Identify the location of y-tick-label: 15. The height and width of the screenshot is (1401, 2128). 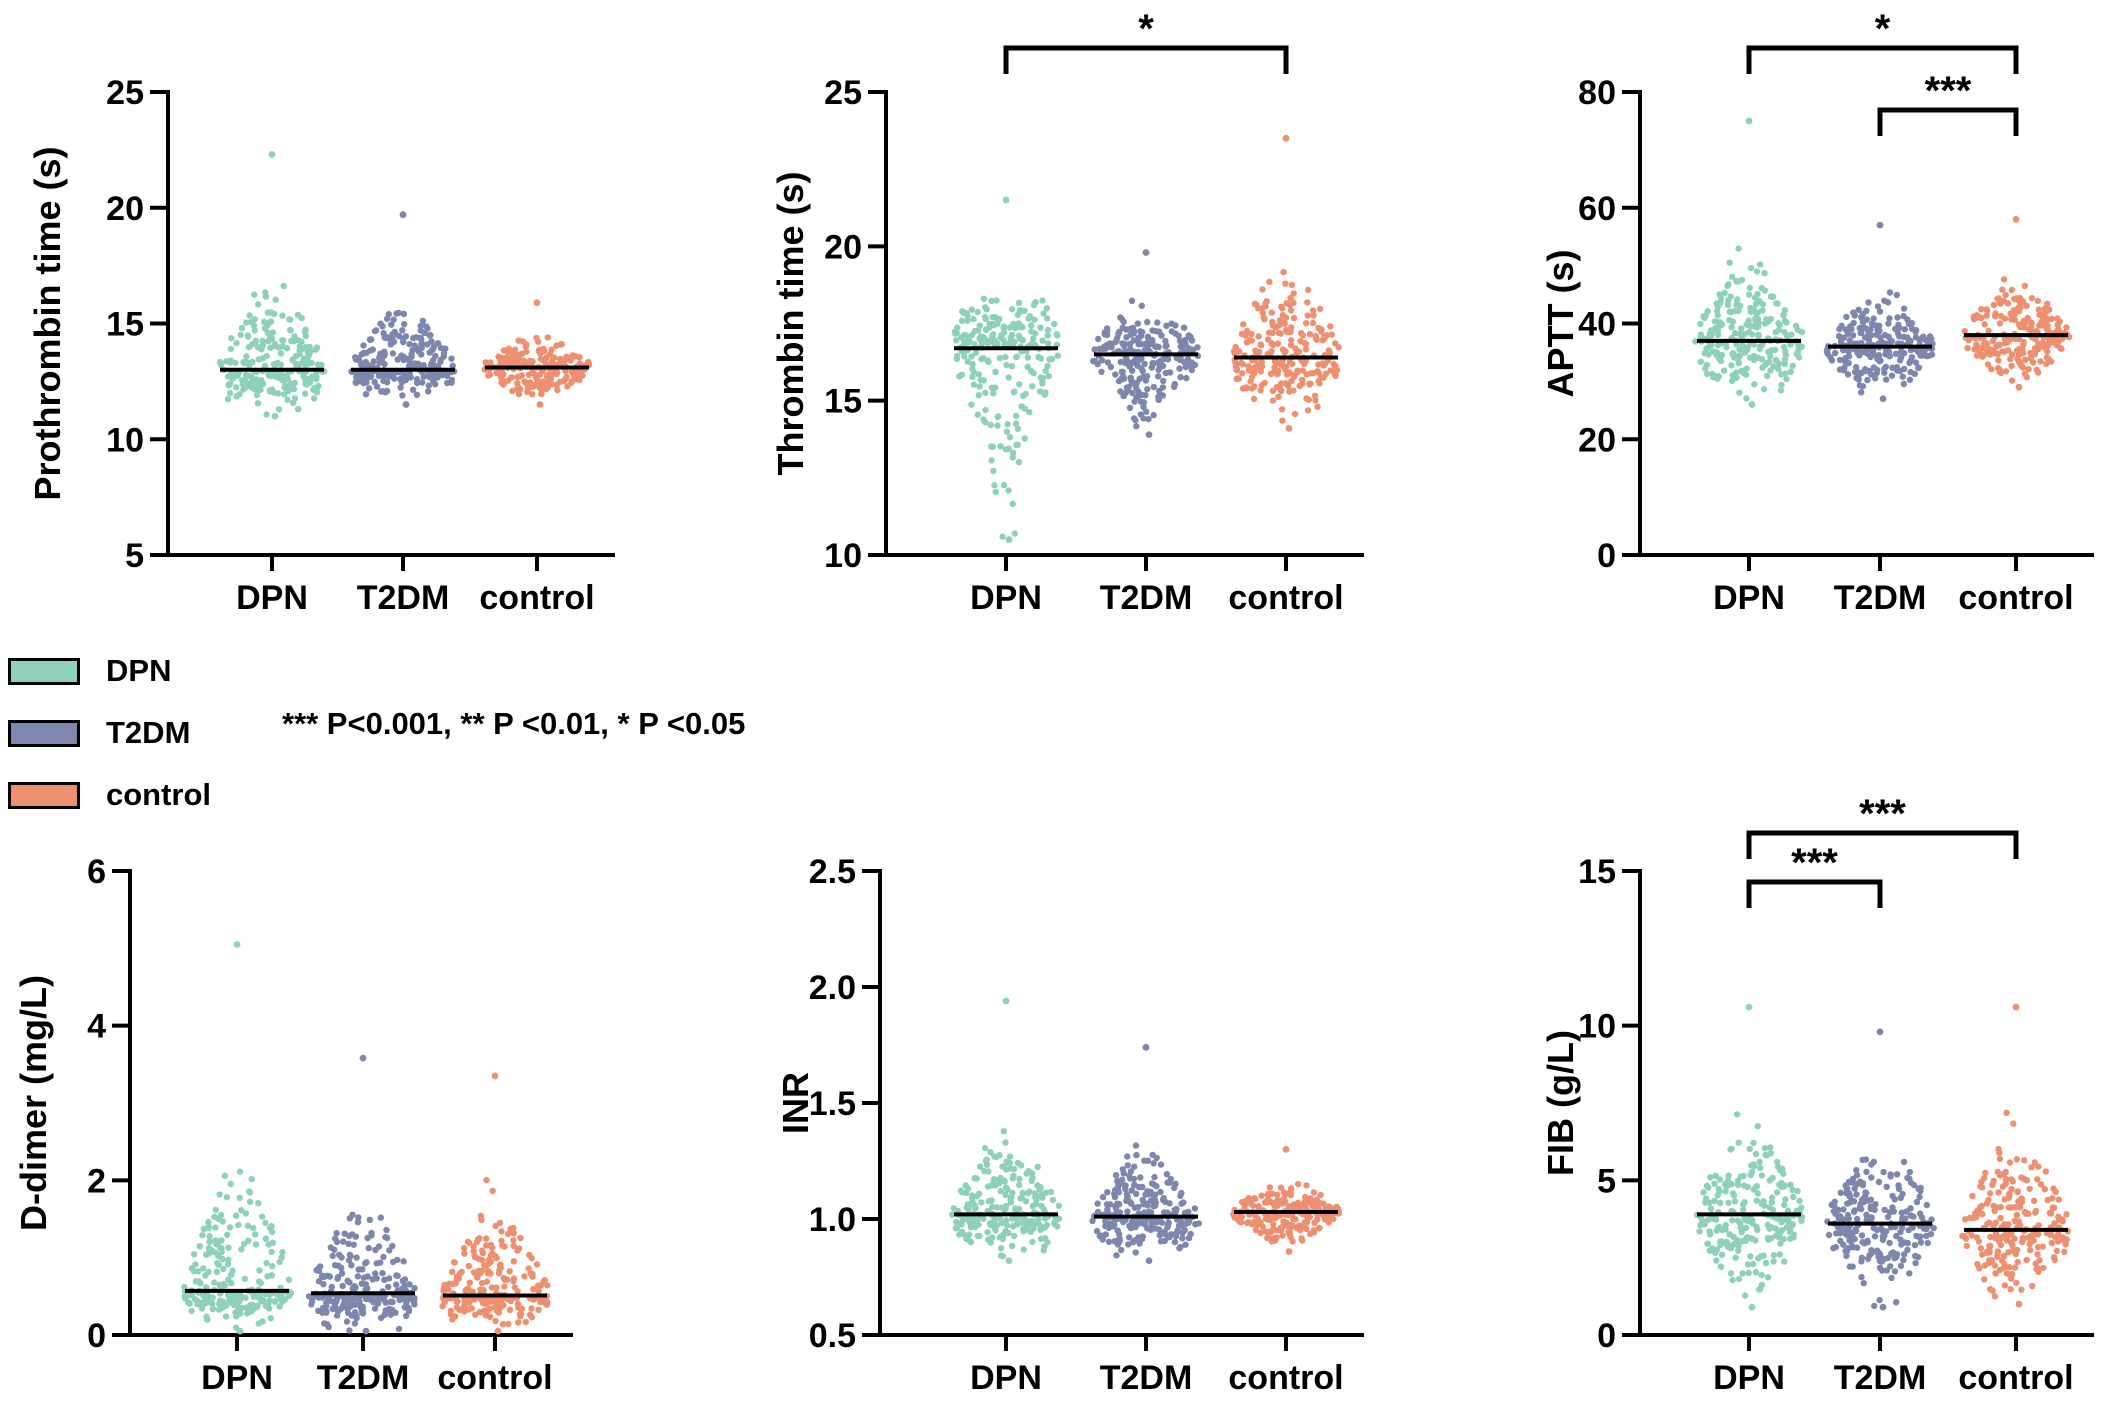
(843, 402).